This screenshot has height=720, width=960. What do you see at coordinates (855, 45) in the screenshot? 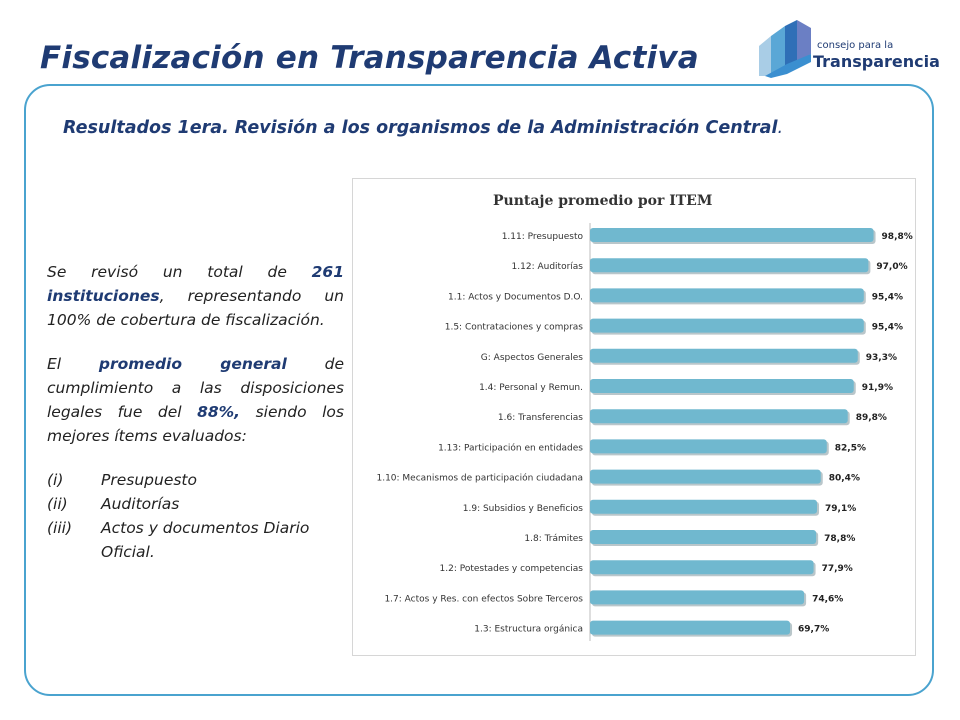
I see `logo-small-text: consejo para la` at bounding box center [855, 45].